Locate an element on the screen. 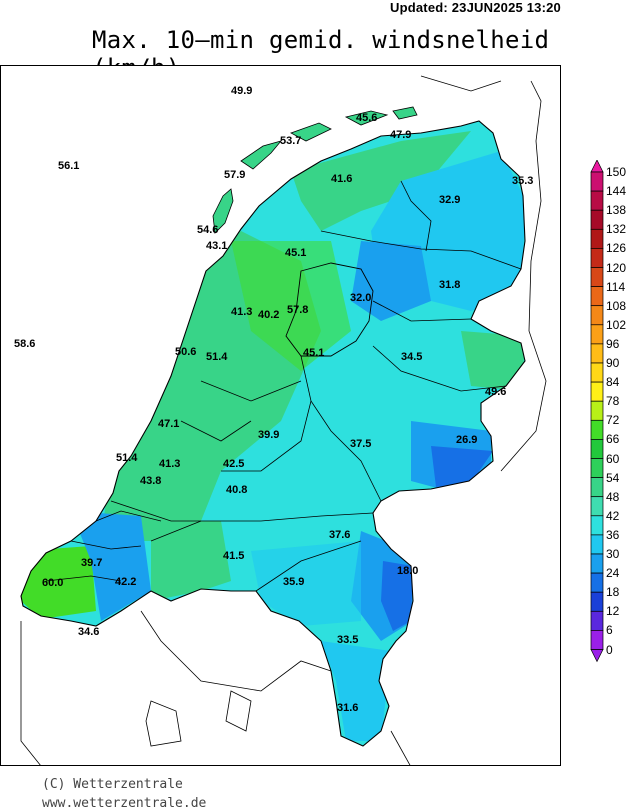 The width and height of the screenshot is (639, 812). colorbar-tick-label: 90 is located at coordinates (613, 363).